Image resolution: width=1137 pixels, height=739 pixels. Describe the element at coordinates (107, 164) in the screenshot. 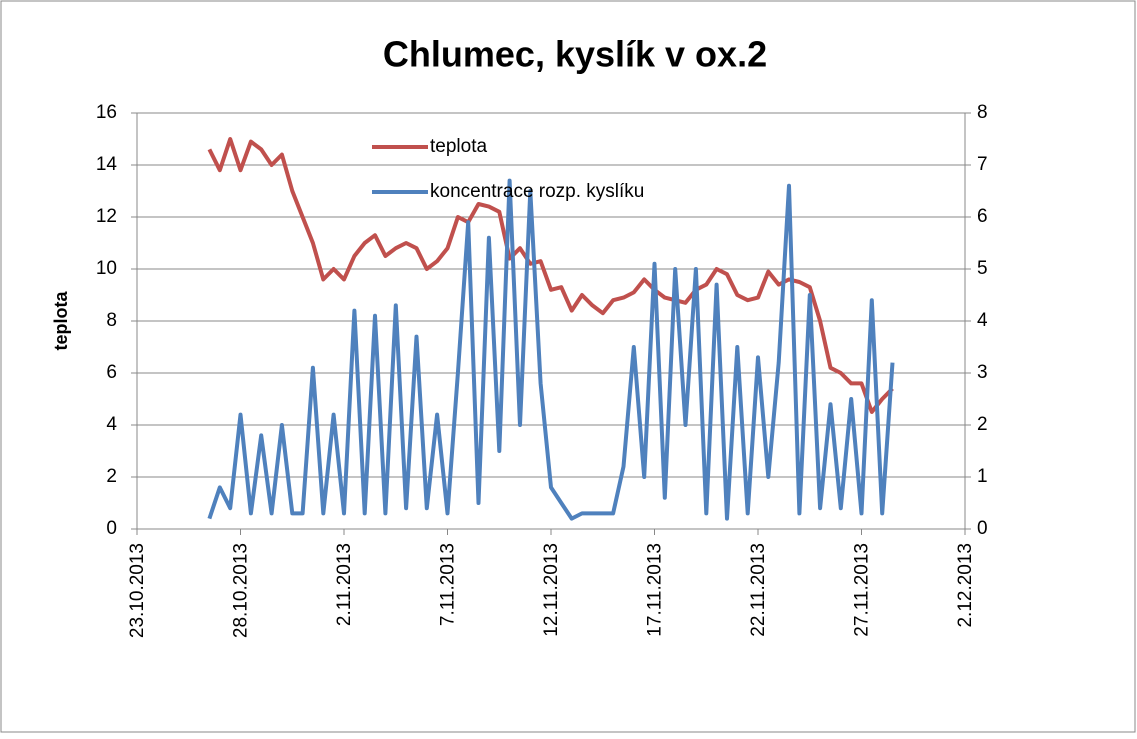

I see `y-tick-label: 14` at that location.